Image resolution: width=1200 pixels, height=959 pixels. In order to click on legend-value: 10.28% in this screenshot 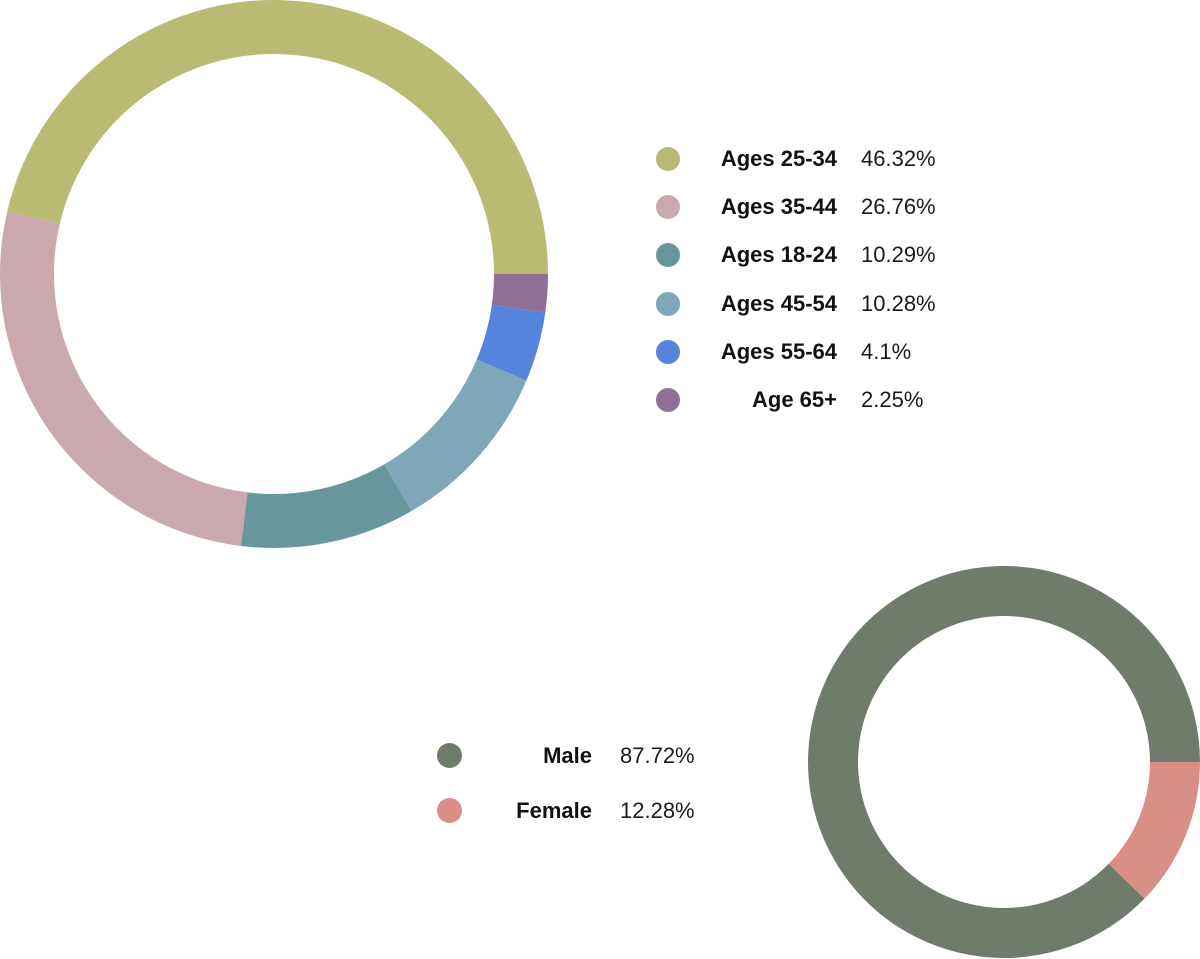, I will do `click(898, 303)`.